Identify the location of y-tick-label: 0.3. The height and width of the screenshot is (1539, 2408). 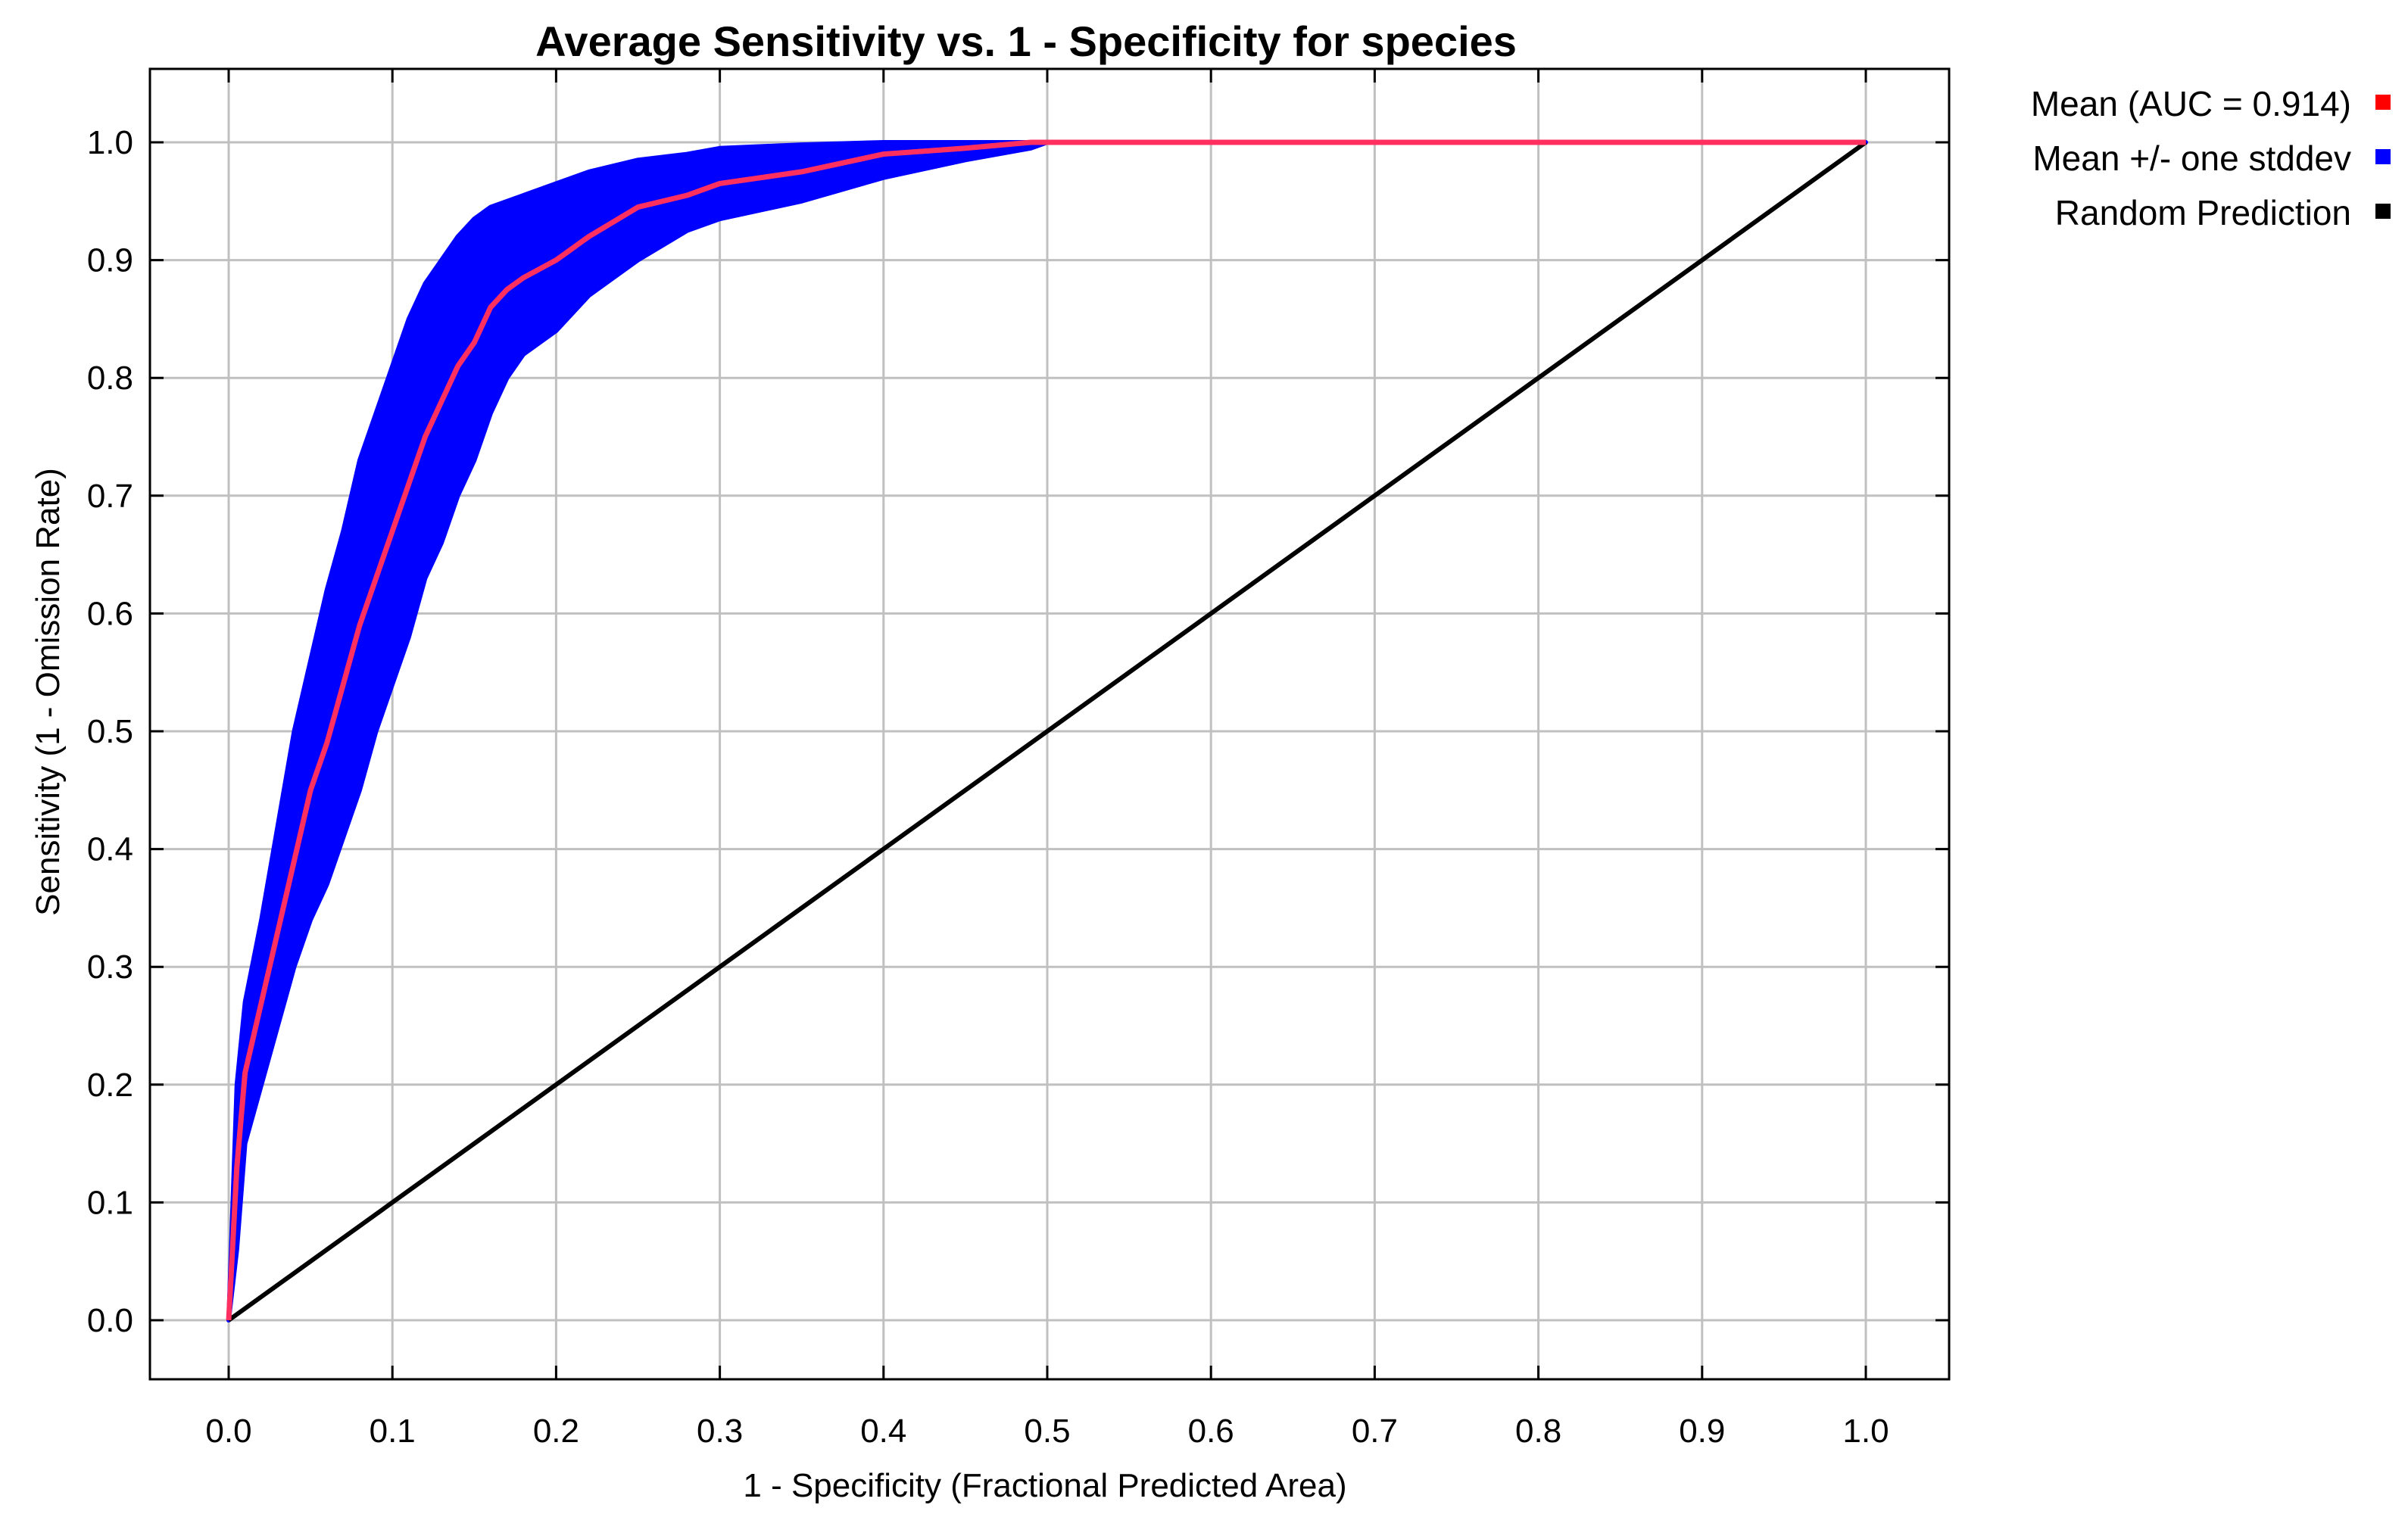
(110, 967).